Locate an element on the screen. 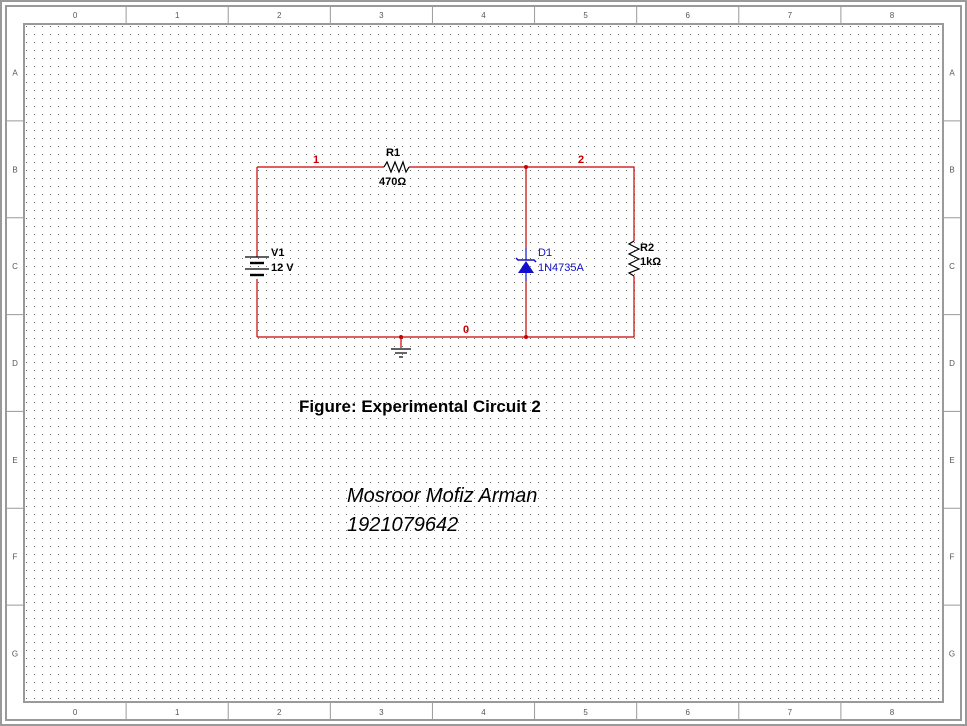 Image resolution: width=967 pixels, height=726 pixels. v1-value-label: 12 V is located at coordinates (282, 268).